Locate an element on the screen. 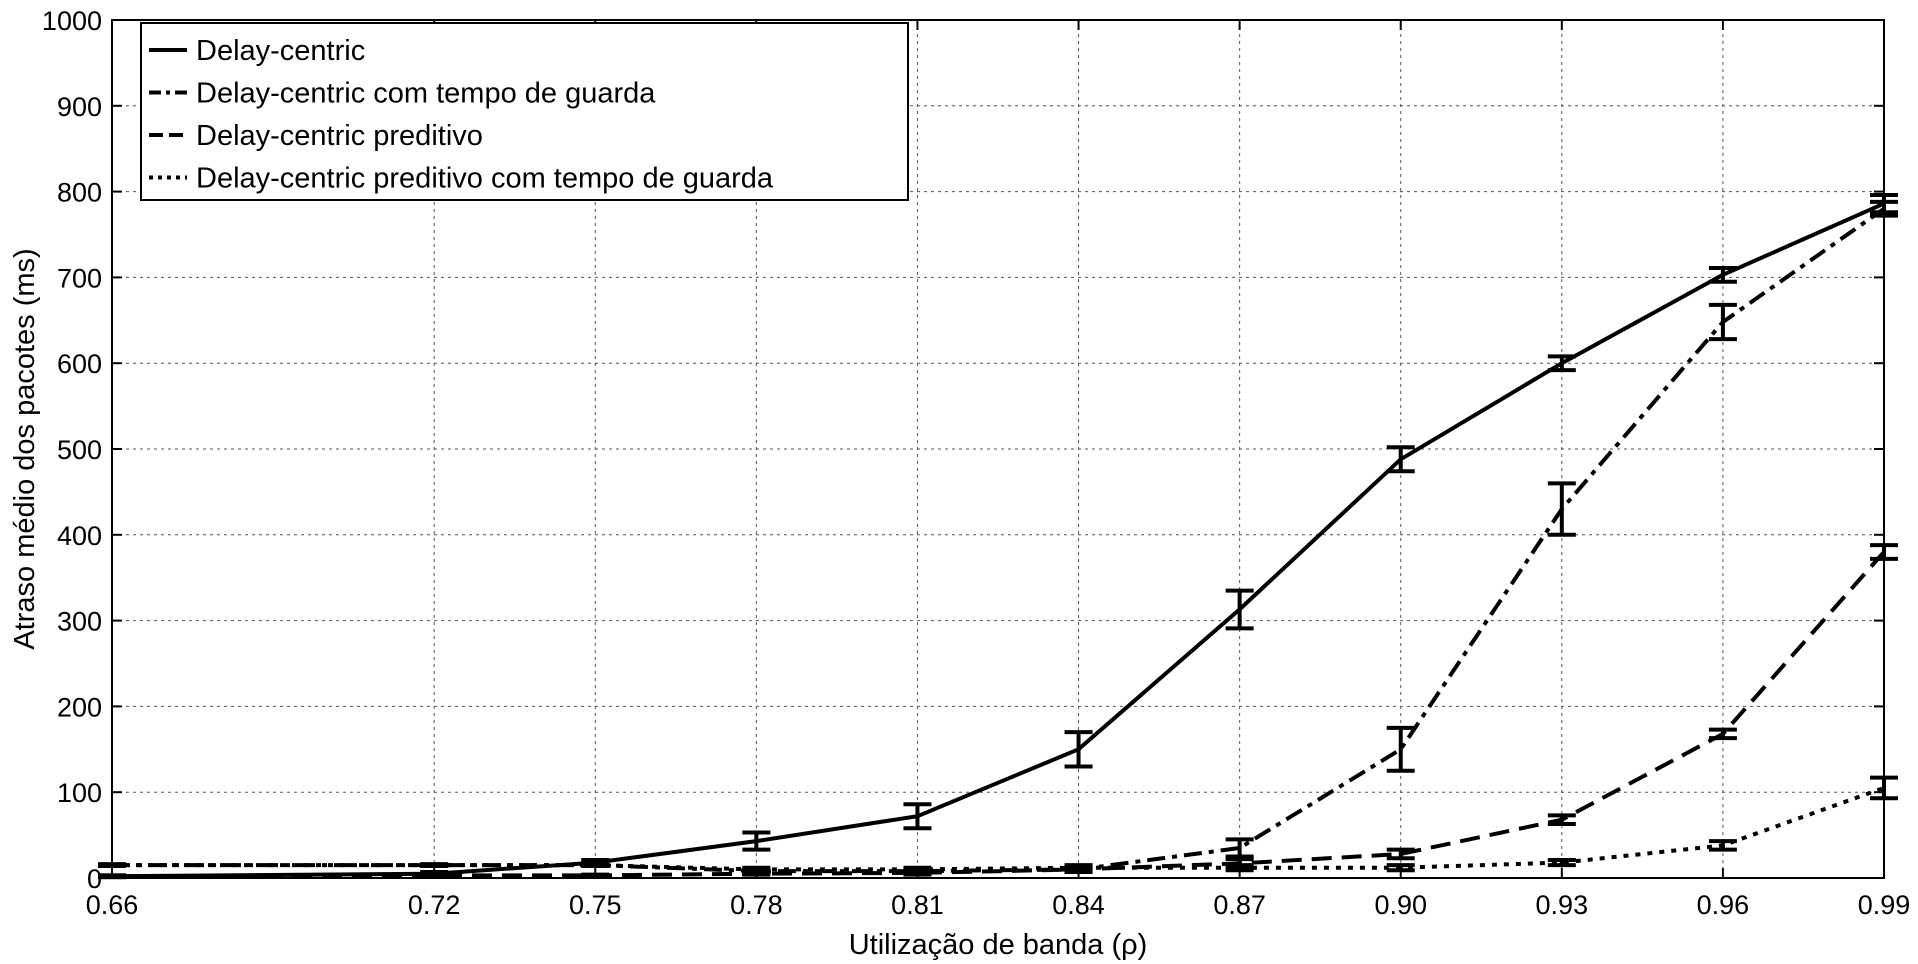  x-tick-label: 0.75 is located at coordinates (595, 905).